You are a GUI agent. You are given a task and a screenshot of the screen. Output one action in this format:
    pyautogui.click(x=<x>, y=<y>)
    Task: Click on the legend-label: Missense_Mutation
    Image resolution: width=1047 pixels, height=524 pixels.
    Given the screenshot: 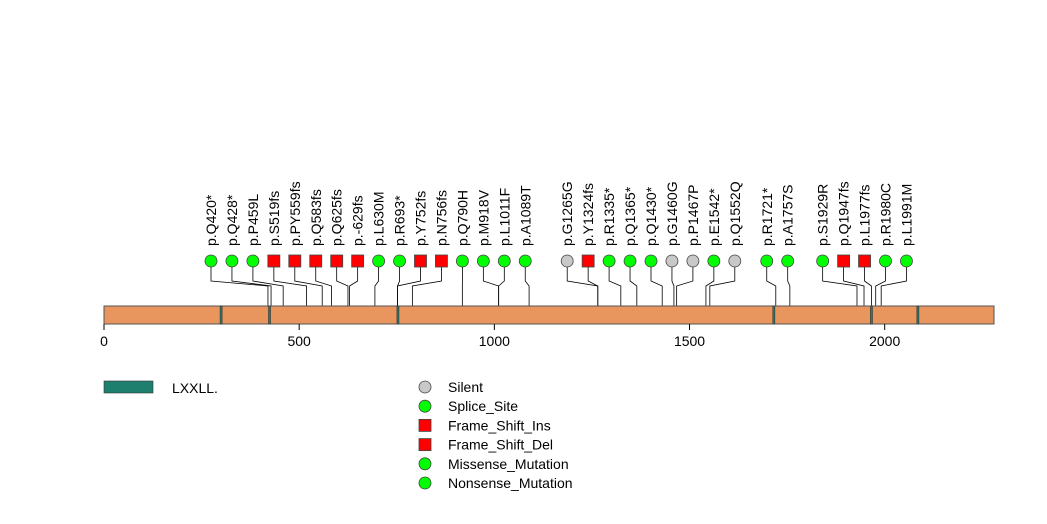 What is the action you would take?
    pyautogui.click(x=508, y=464)
    